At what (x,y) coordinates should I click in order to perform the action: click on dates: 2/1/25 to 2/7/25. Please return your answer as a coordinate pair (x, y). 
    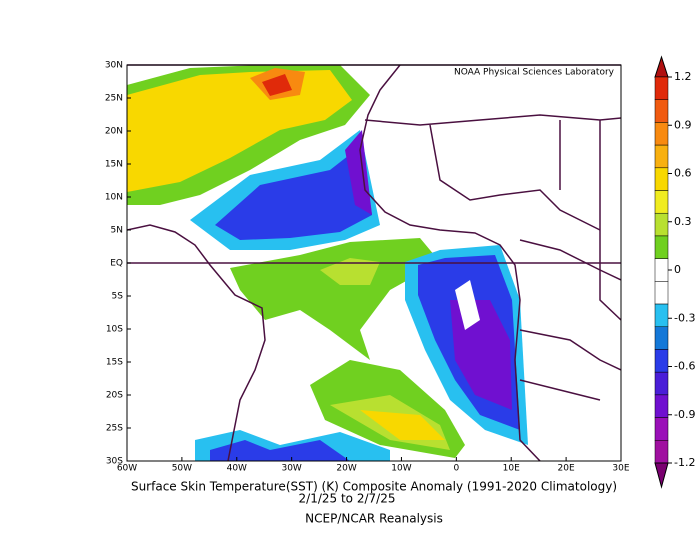
    Looking at the image, I should click on (347, 499).